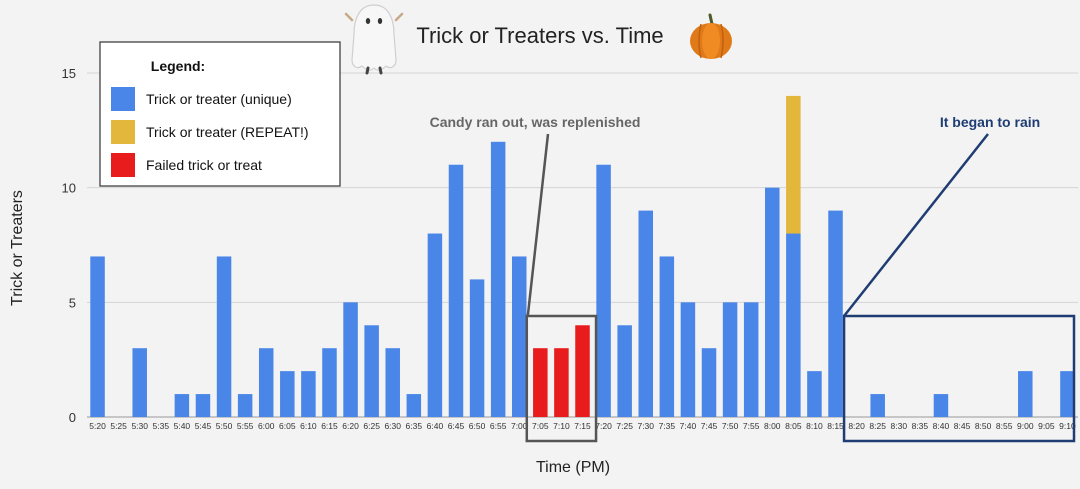 Image resolution: width=1080 pixels, height=489 pixels. I want to click on x-tick-label: 5:20, so click(97, 426).